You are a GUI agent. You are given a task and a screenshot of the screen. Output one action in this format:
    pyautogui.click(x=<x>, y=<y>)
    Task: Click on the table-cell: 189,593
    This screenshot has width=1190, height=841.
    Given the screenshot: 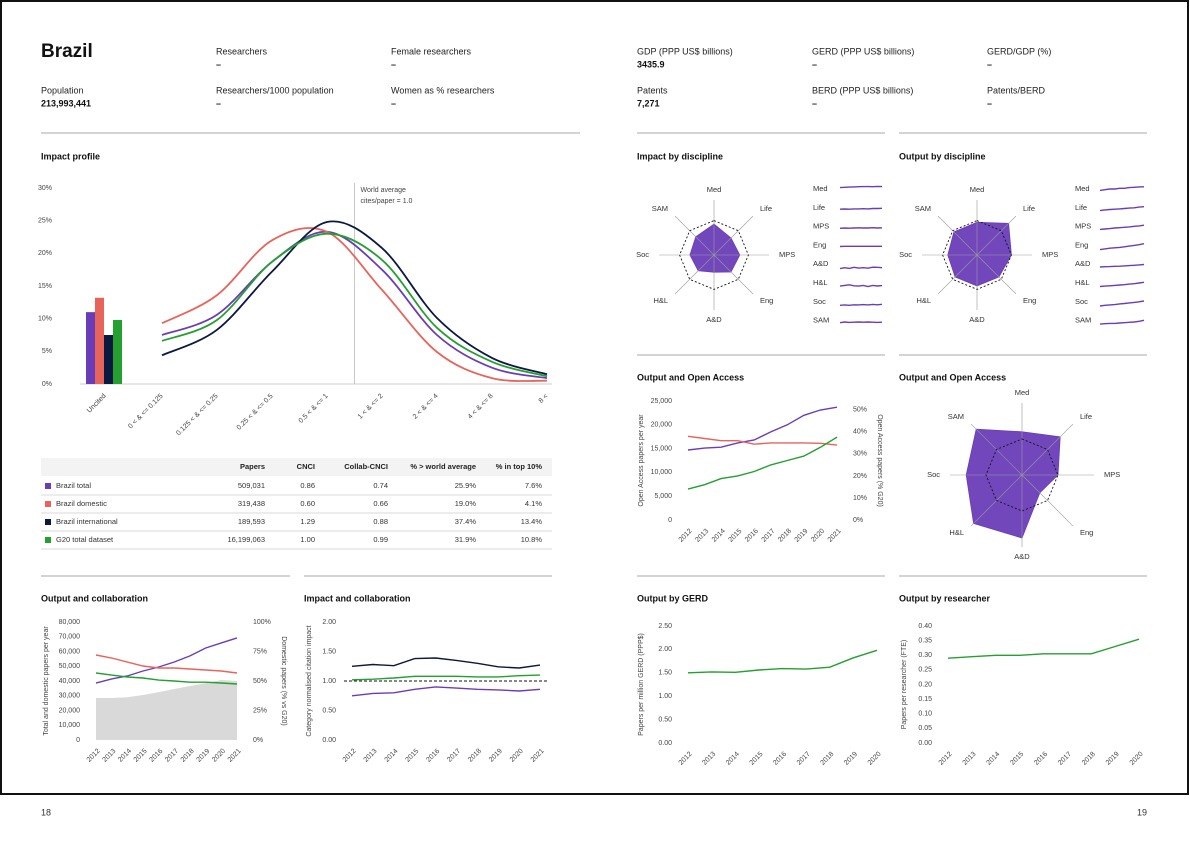 What is the action you would take?
    pyautogui.click(x=251, y=521)
    